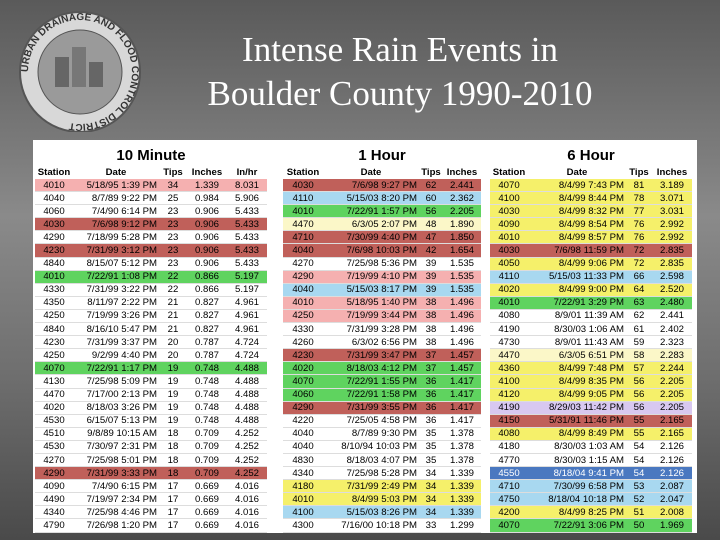 This screenshot has width=720, height=540. What do you see at coordinates (639, 211) in the screenshot?
I see `value-cell: 77` at bounding box center [639, 211].